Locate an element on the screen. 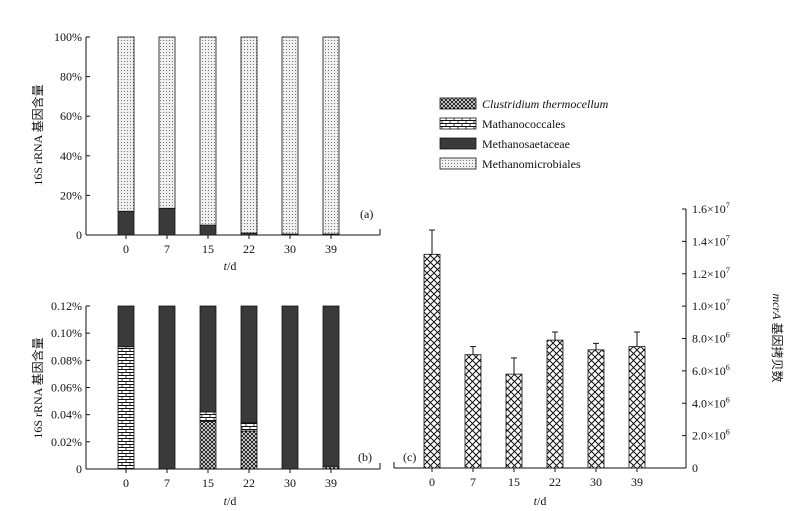 This screenshot has width=807, height=511. panel-a-ylabel: 16S rRNA 基因含量 is located at coordinates (37, 134).